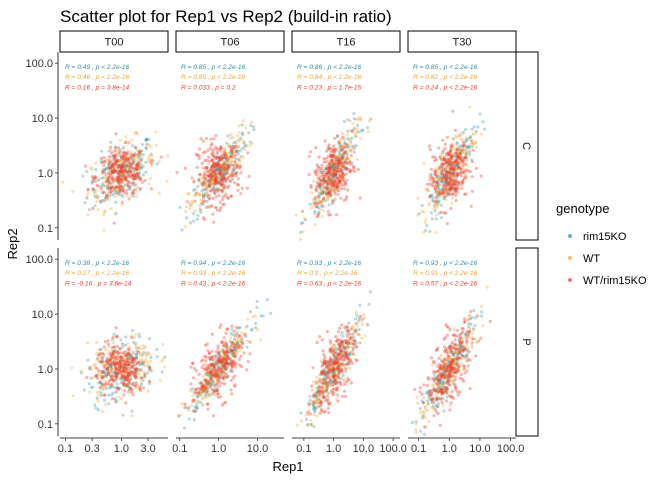  What do you see at coordinates (329, 87) in the screenshot?
I see `stat-label-wt-rim15ko: R = 0.23 , p = 1.7e-15` at bounding box center [329, 87].